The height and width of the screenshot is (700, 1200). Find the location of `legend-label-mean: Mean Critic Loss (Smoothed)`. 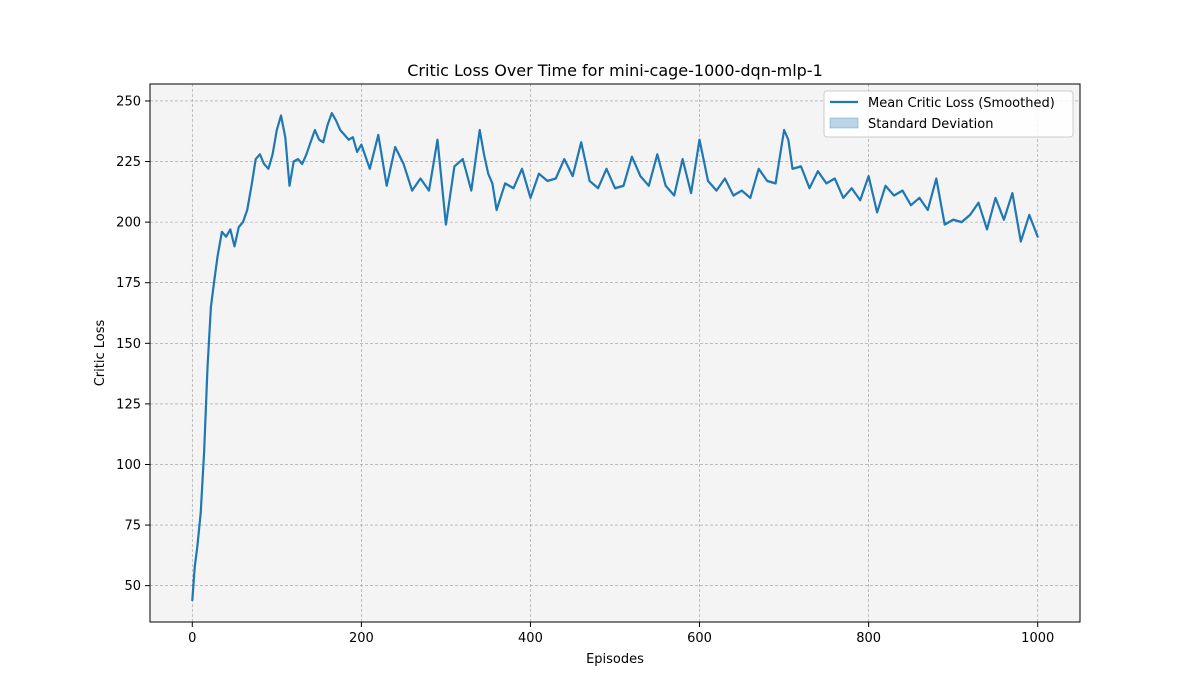

legend-label-mean: Mean Critic Loss (Smoothed) is located at coordinates (961, 103).